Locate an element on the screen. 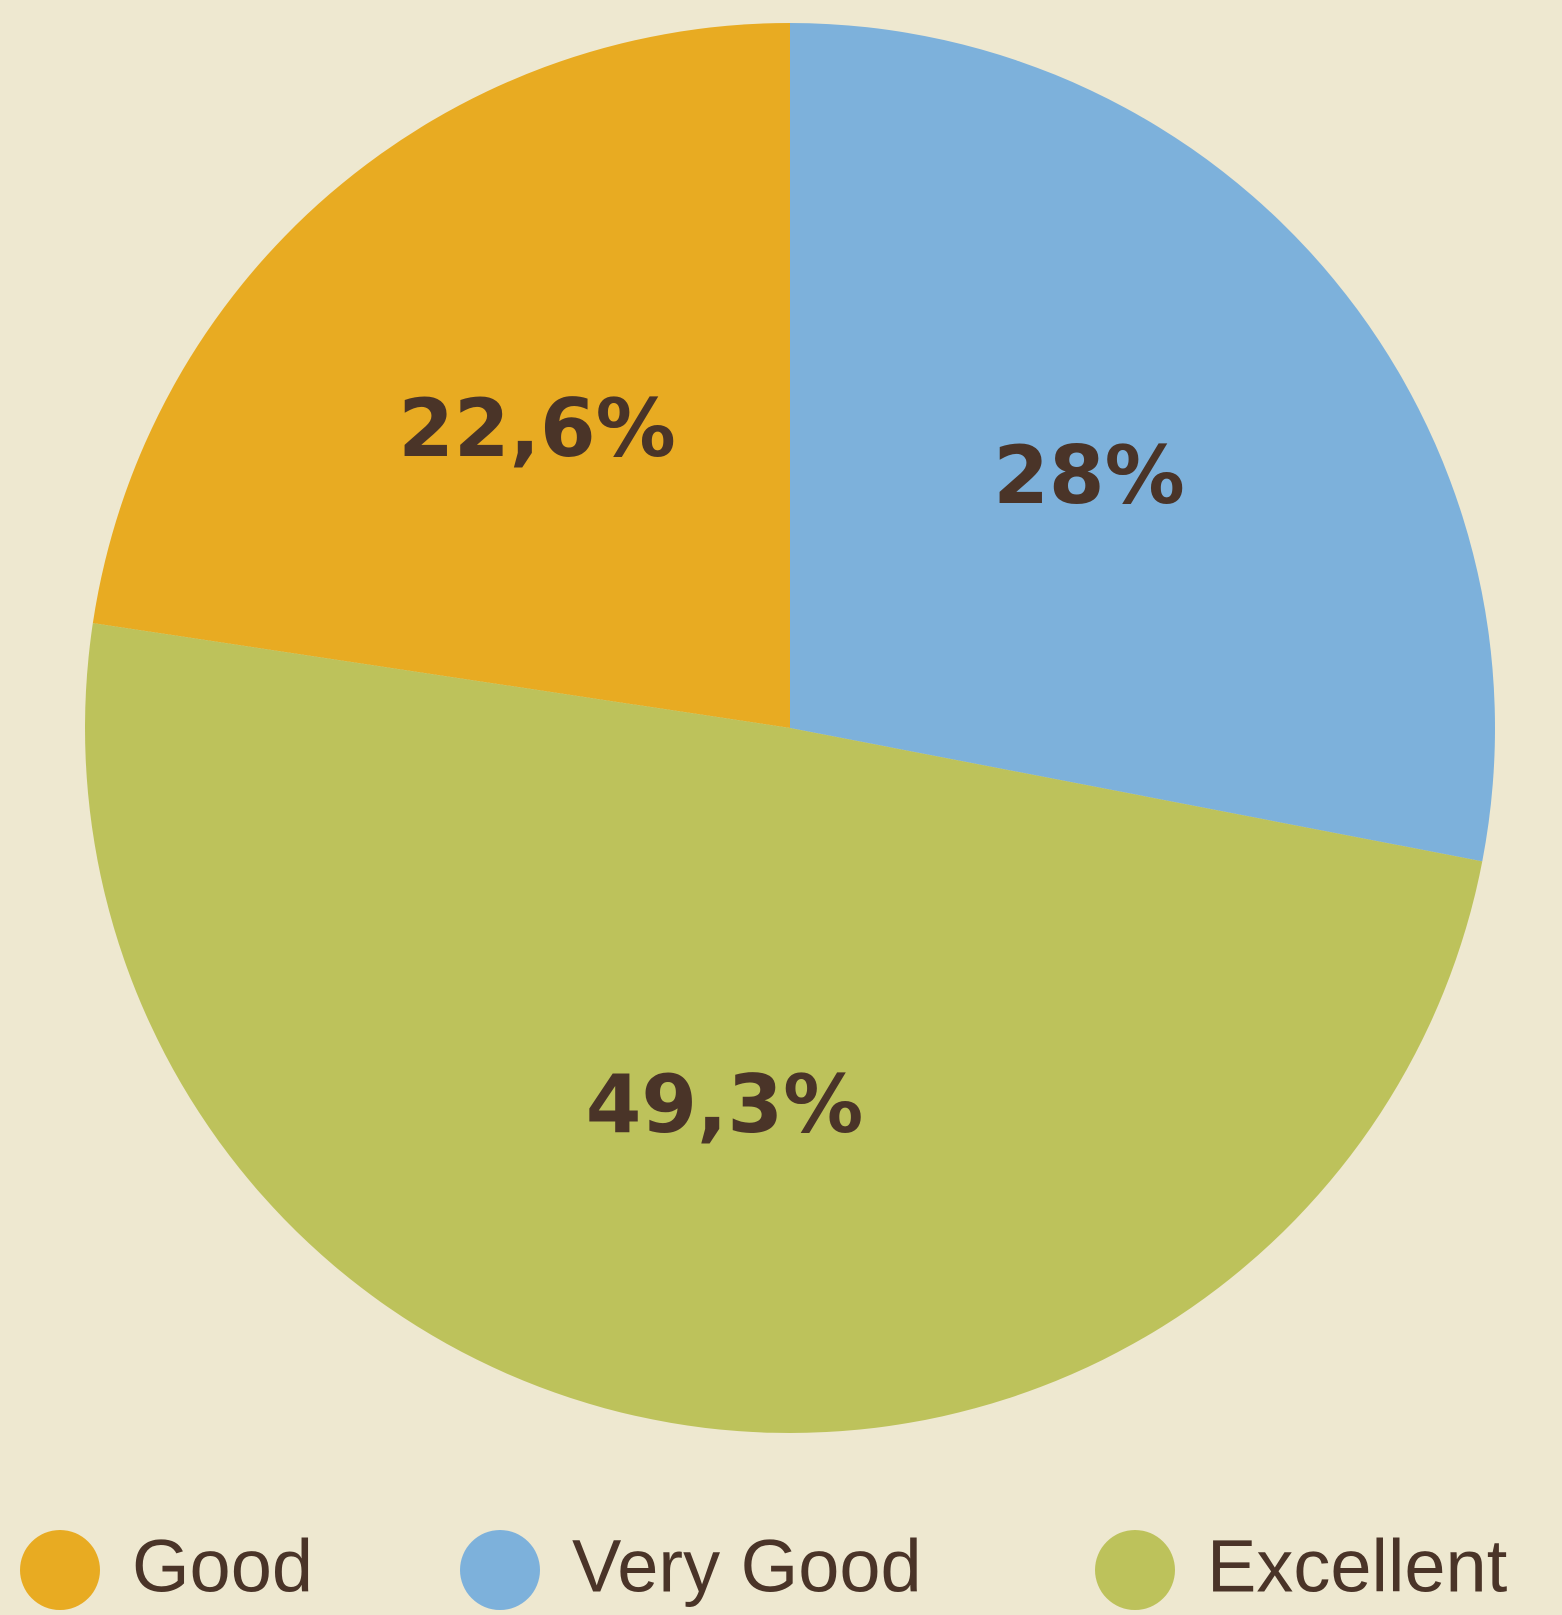 The height and width of the screenshot is (1615, 1562). value-label: 49,3% is located at coordinates (725, 1104).